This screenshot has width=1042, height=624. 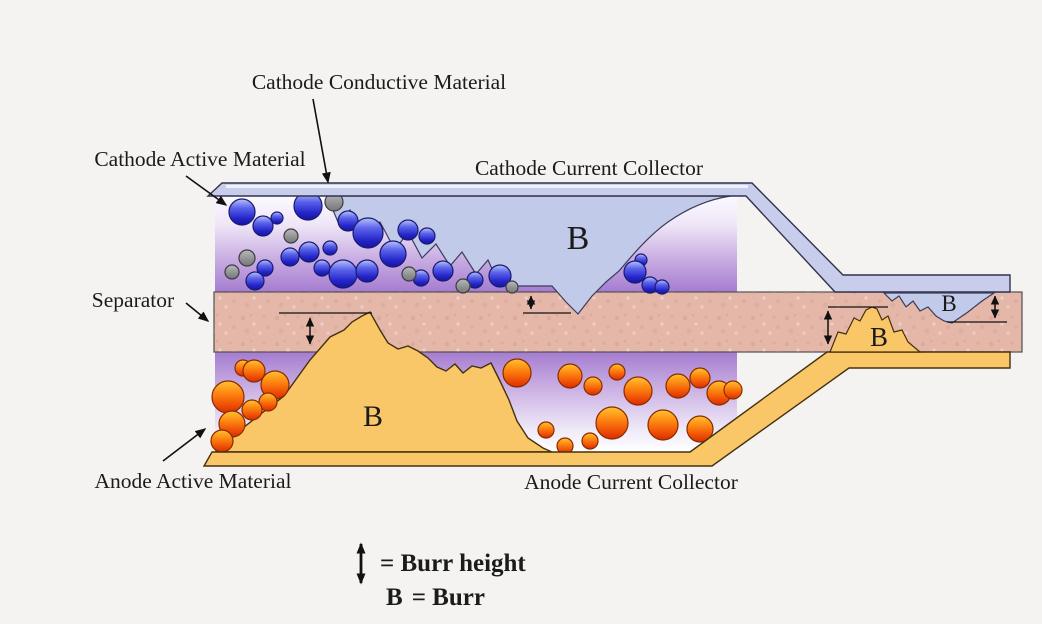 What do you see at coordinates (133, 300) in the screenshot?
I see `label-separator: Separator` at bounding box center [133, 300].